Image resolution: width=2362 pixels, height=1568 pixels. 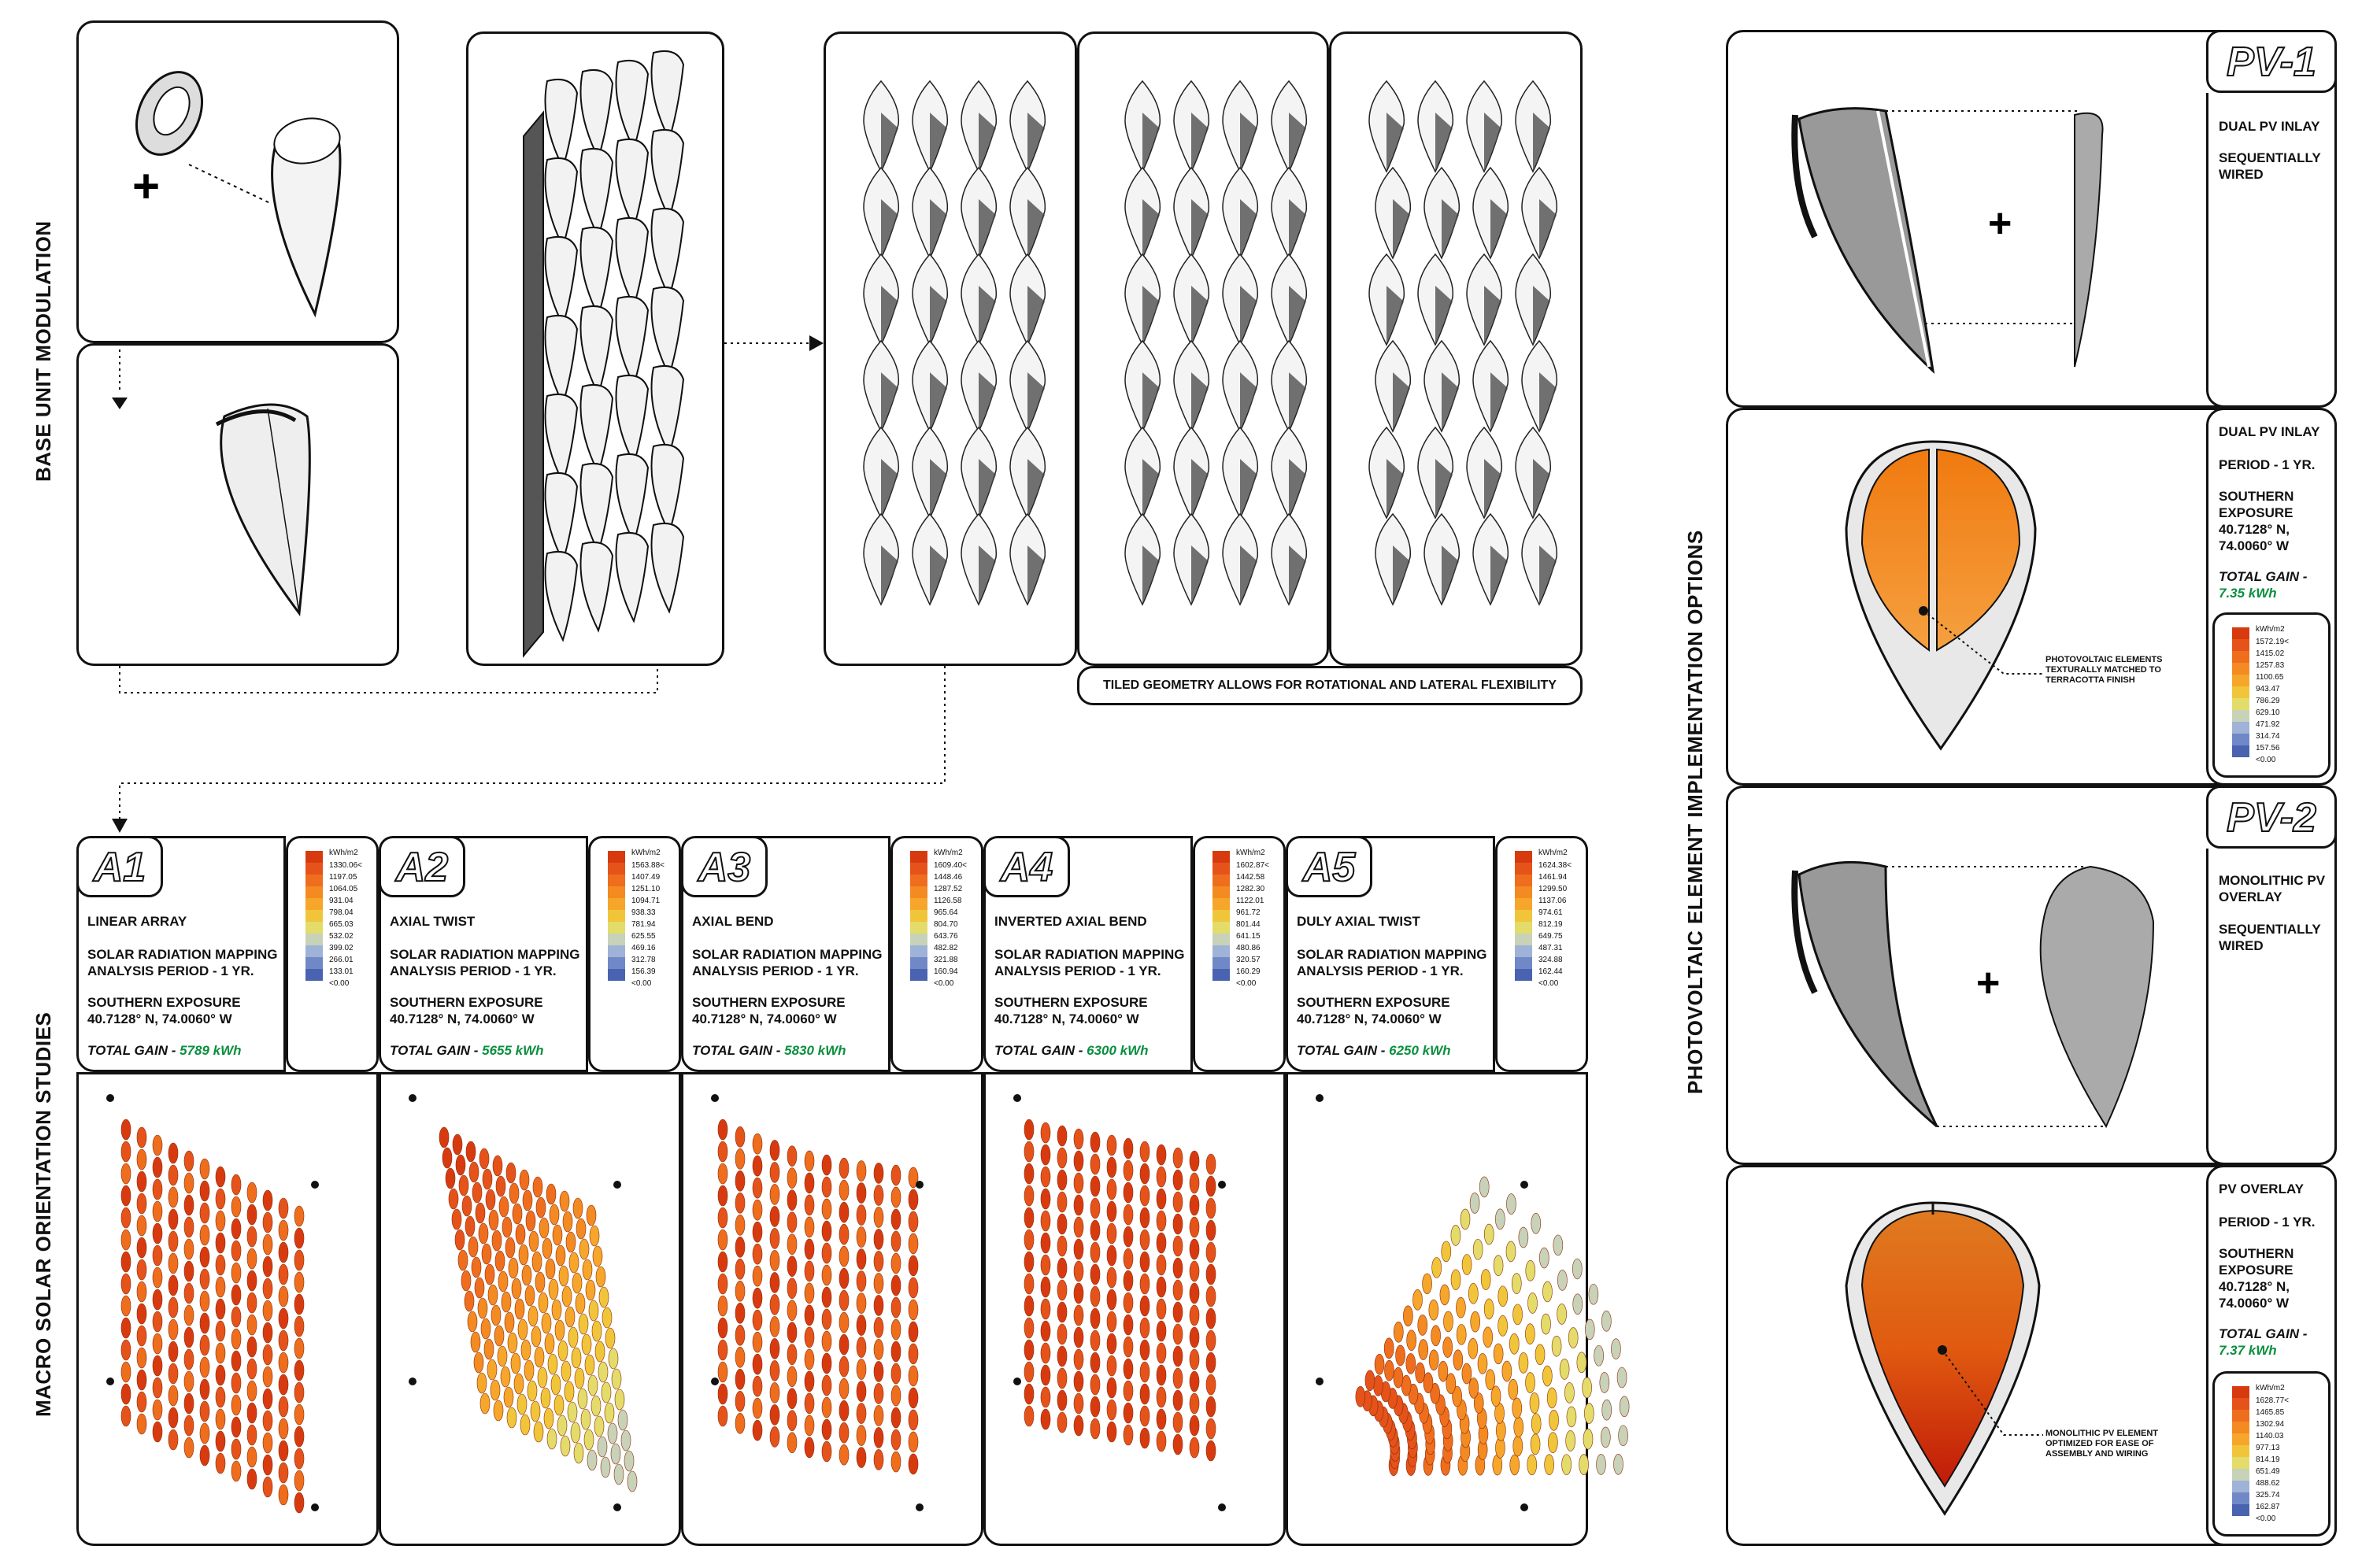 What do you see at coordinates (2268, 1495) in the screenshot?
I see `legend-value: 325.74` at bounding box center [2268, 1495].